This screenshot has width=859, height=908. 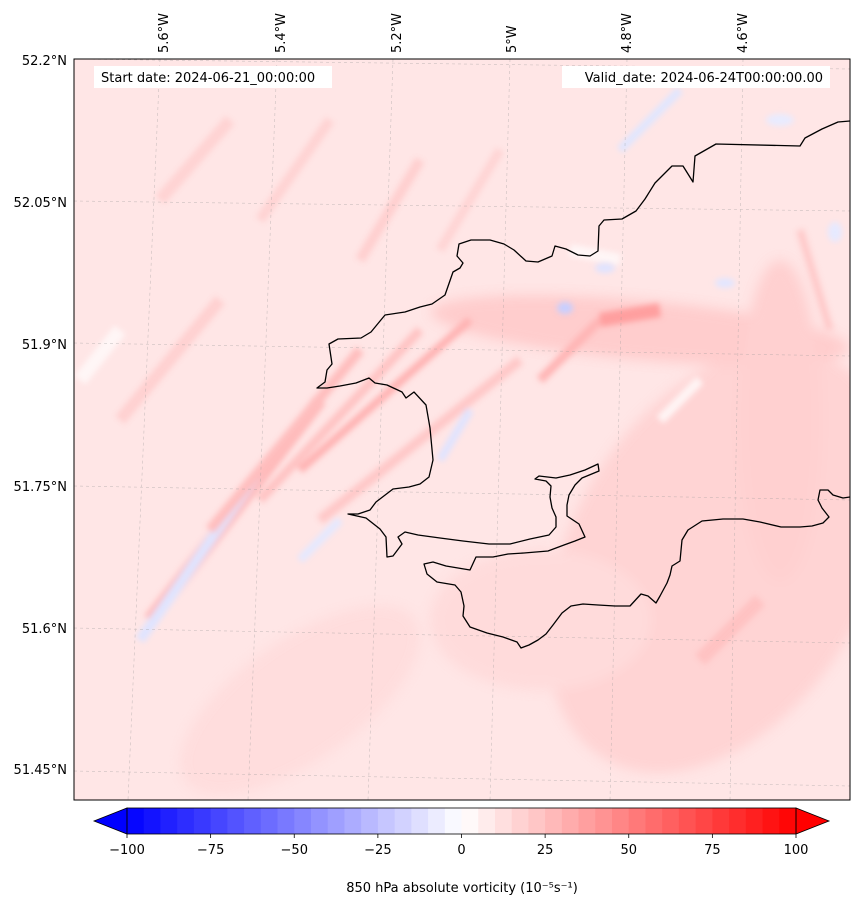 What do you see at coordinates (743, 33) in the screenshot?
I see `lon-label: 4.6°W` at bounding box center [743, 33].